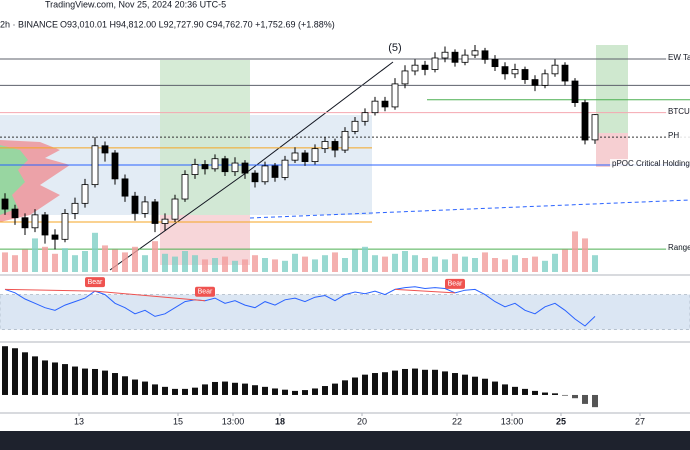 This screenshot has width=690, height=450. Describe the element at coordinates (280, 421) in the screenshot. I see `x-tick-label: 18` at that location.